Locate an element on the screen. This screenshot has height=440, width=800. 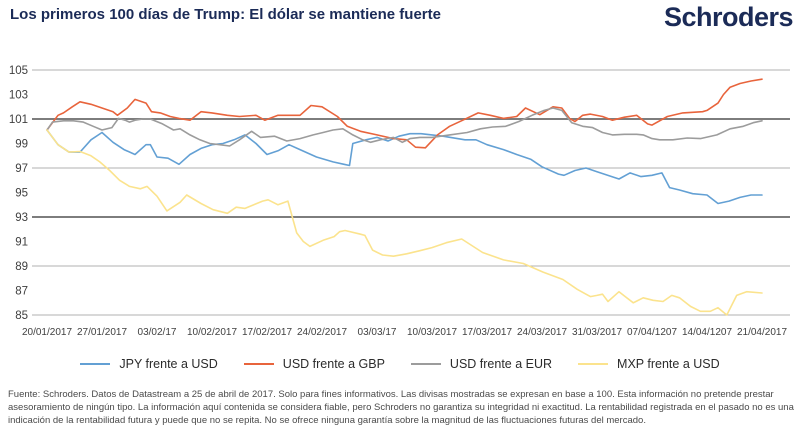
x-tick-6: 03/03/17 is located at coordinates (377, 332).